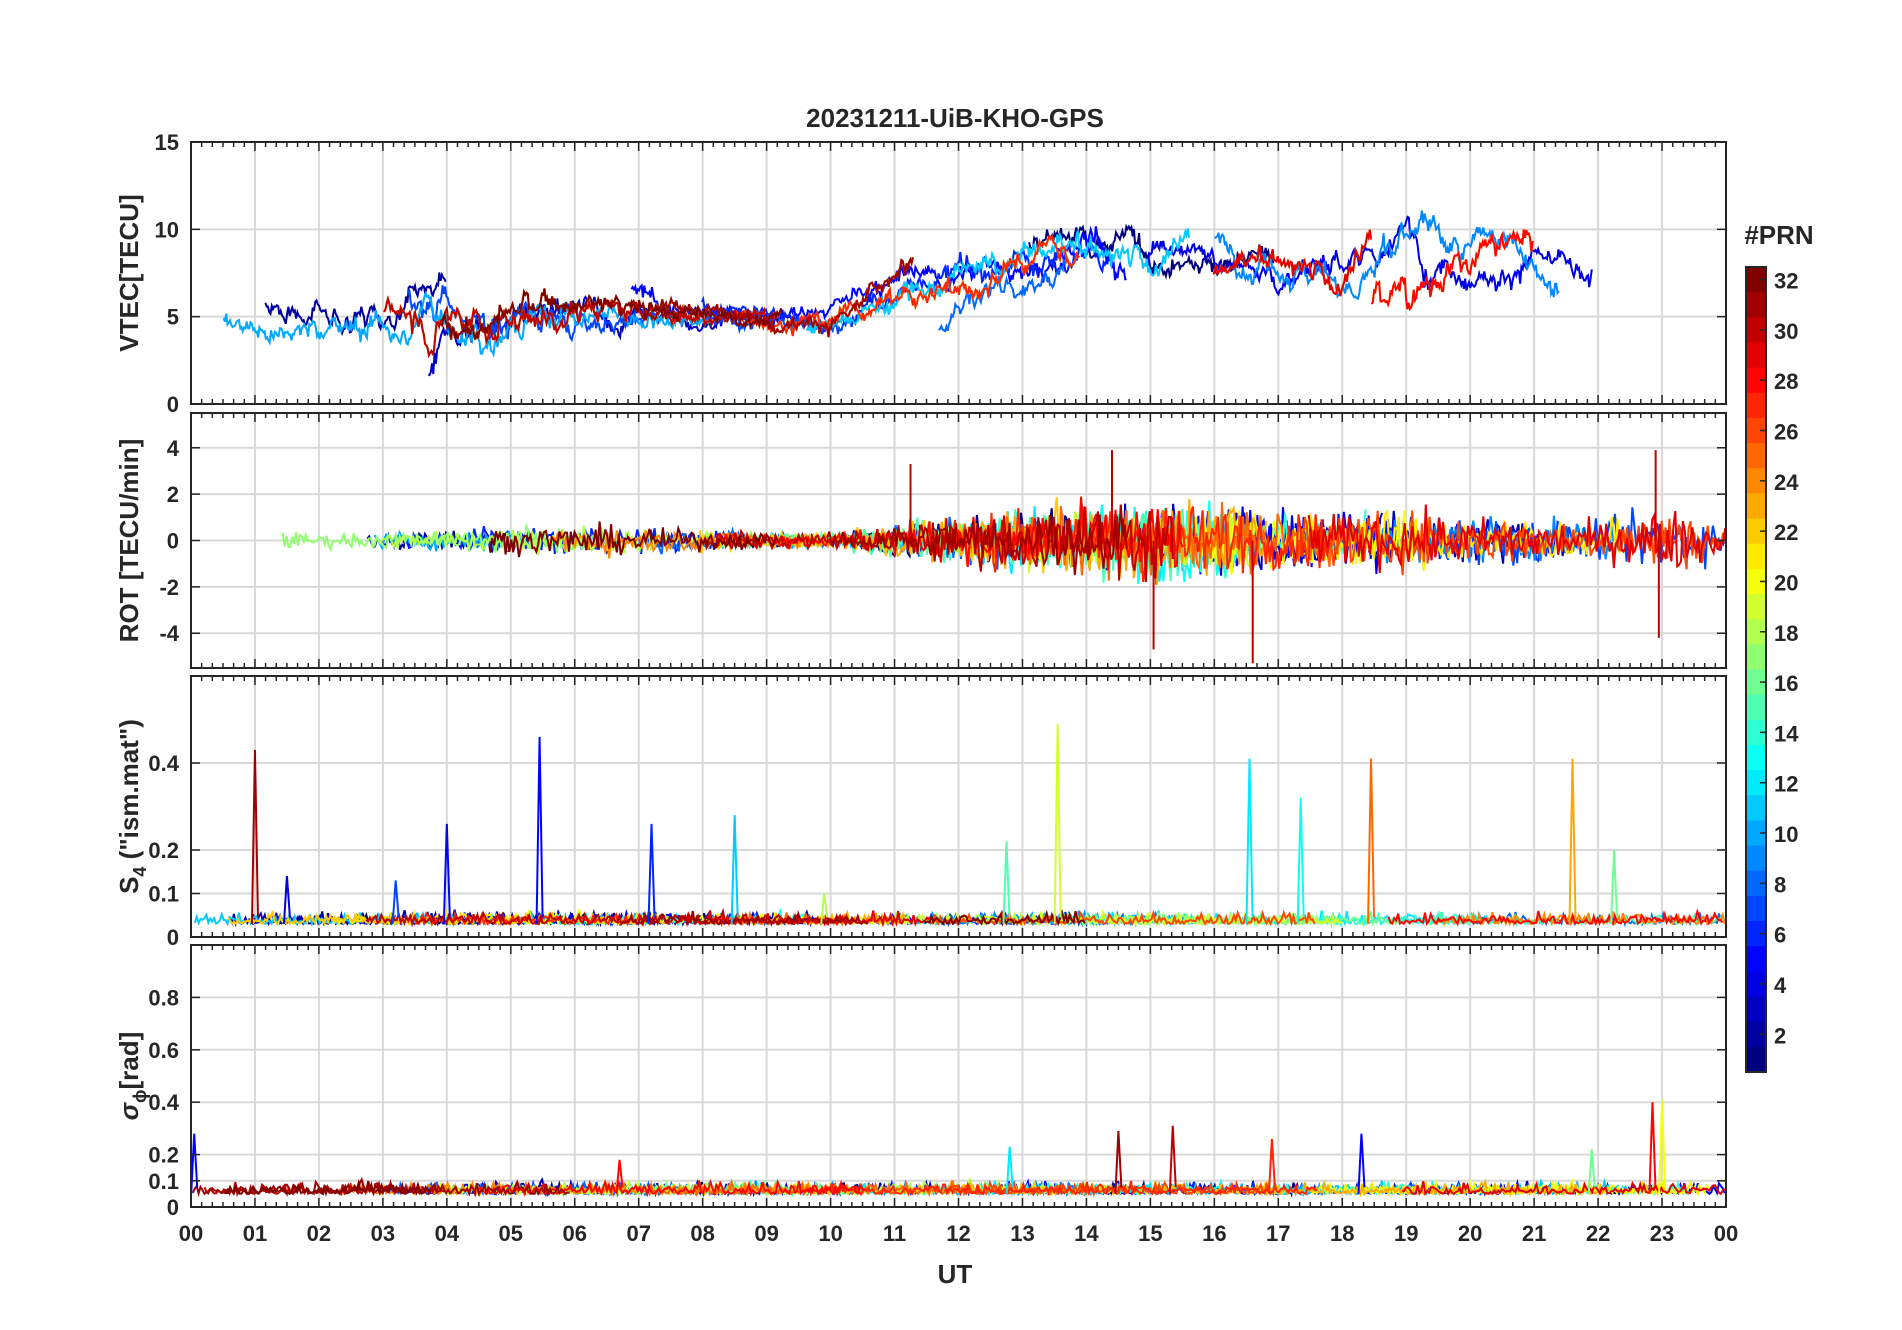  I want to click on y-axis-label: σϕ[rad], so click(132, 1076).